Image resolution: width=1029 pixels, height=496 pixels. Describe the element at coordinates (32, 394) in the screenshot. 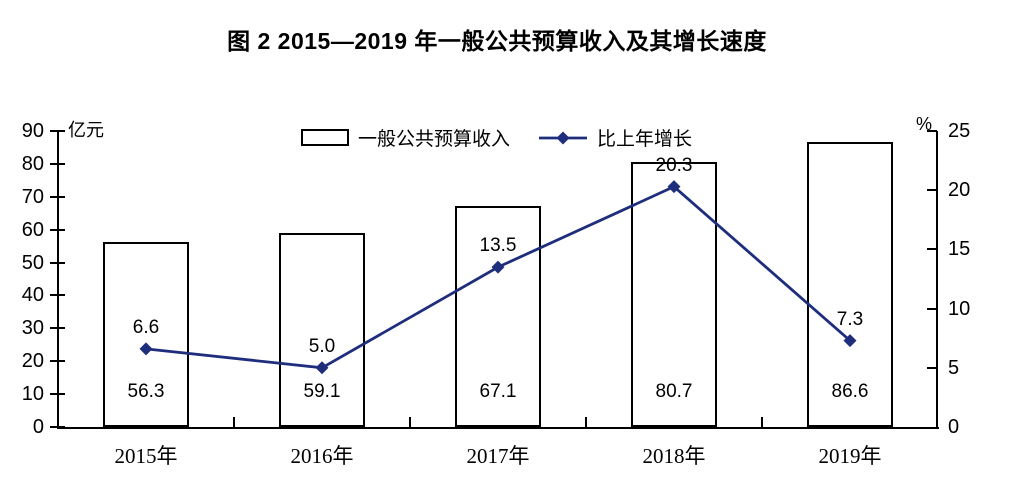

I see `left-axis-tick-label: 10` at that location.